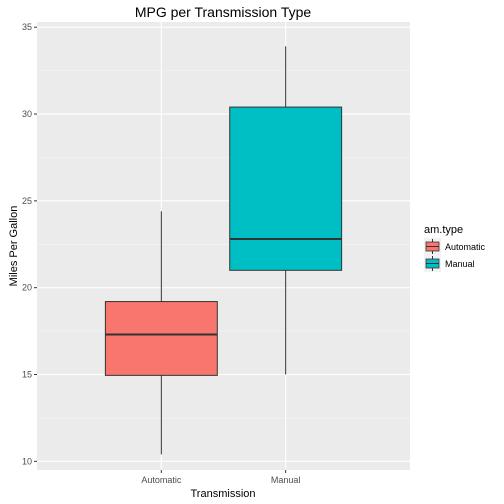 The height and width of the screenshot is (504, 504). What do you see at coordinates (223, 12) in the screenshot?
I see `chart-title: MPG per Transmission Type` at bounding box center [223, 12].